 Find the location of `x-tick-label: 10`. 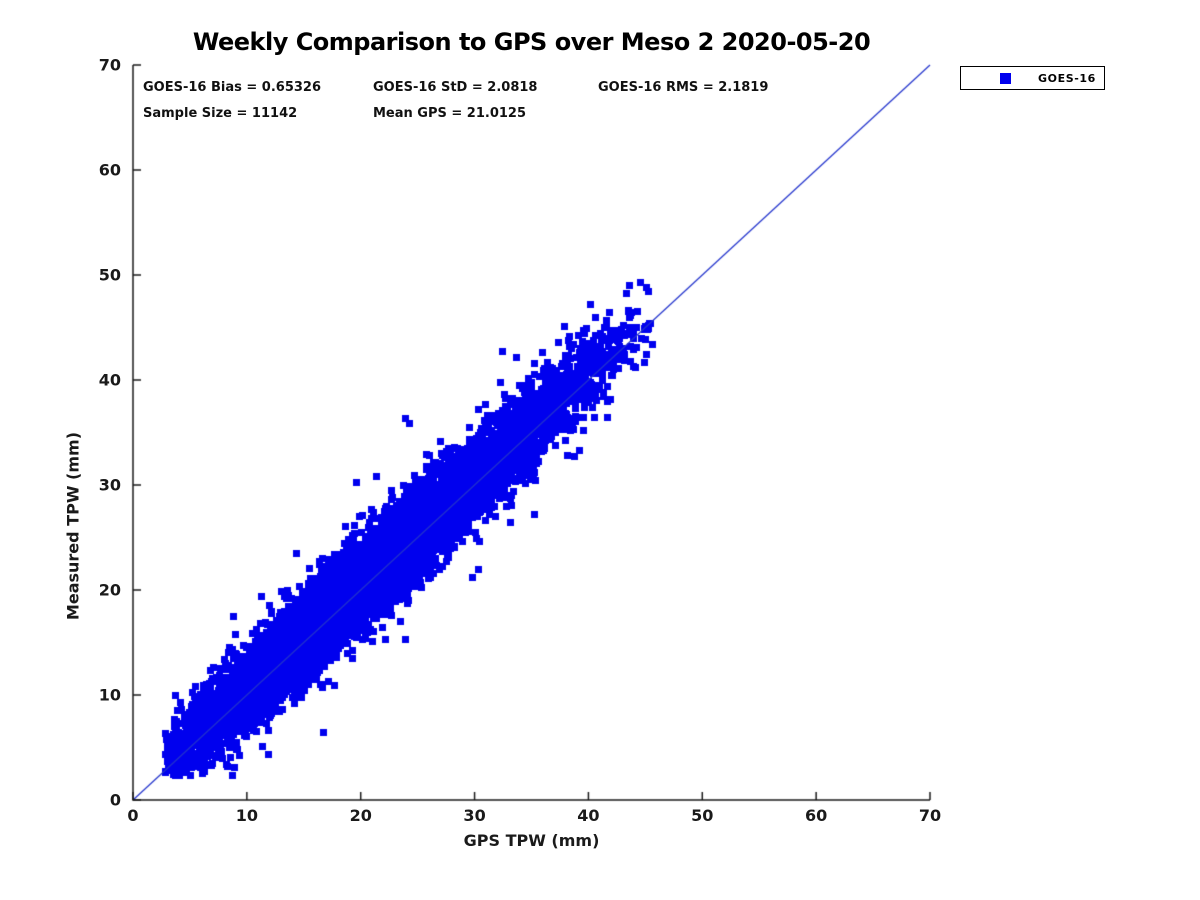

x-tick-label: 10 is located at coordinates (246, 815).